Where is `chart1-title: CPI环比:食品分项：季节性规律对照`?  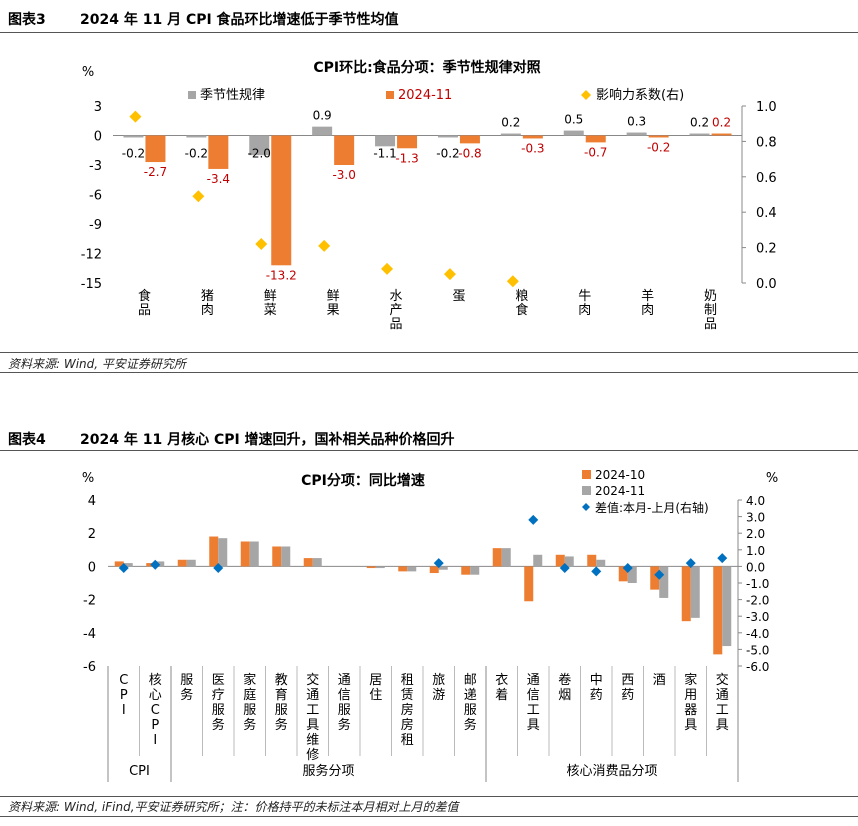 chart1-title: CPI环比:食品分项：季节性规律对照 is located at coordinates (426, 67).